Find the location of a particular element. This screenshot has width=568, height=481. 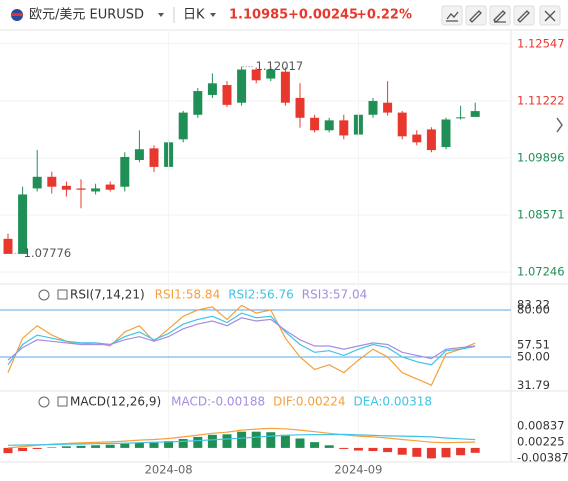

high-annotation: 1.12017 is located at coordinates (280, 66).